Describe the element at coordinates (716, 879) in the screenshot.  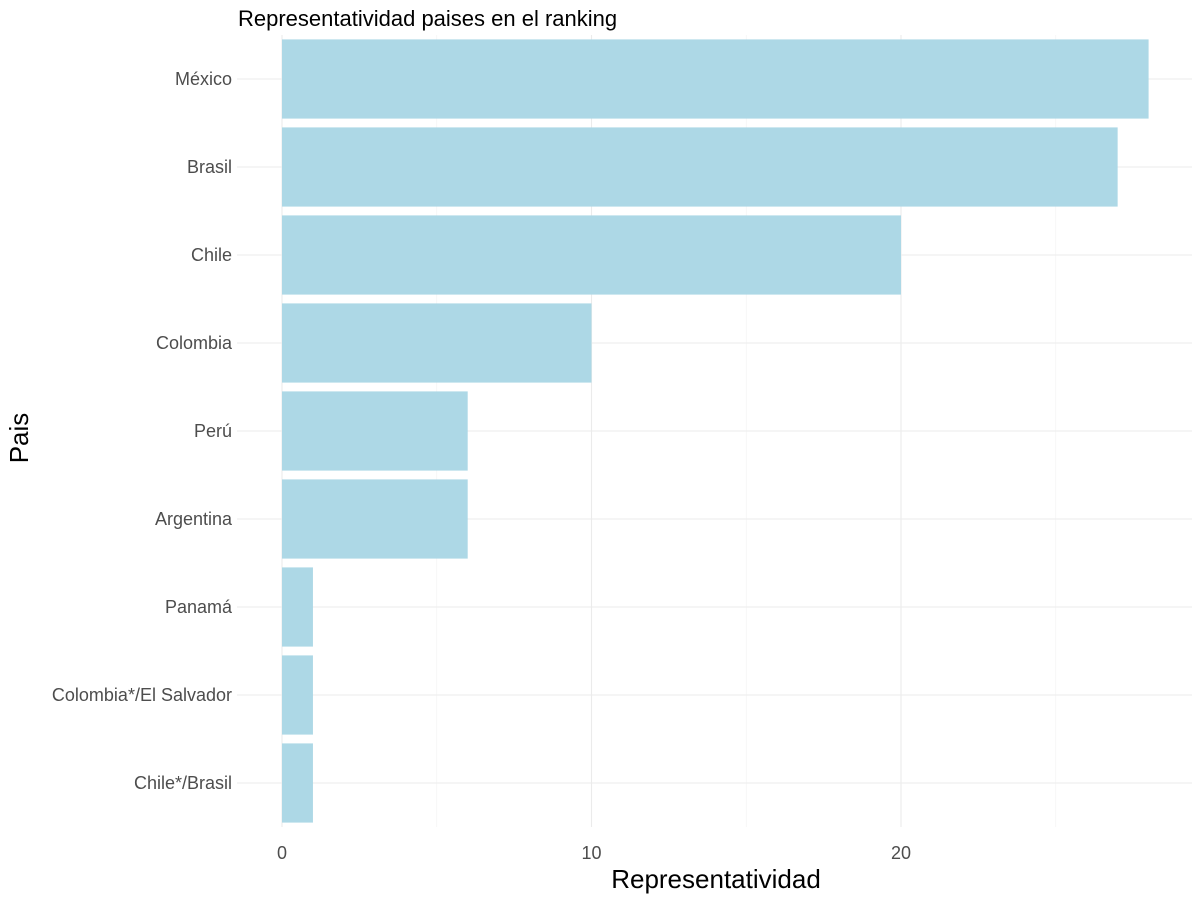
I see `x-axis-title: Representatividad` at that location.